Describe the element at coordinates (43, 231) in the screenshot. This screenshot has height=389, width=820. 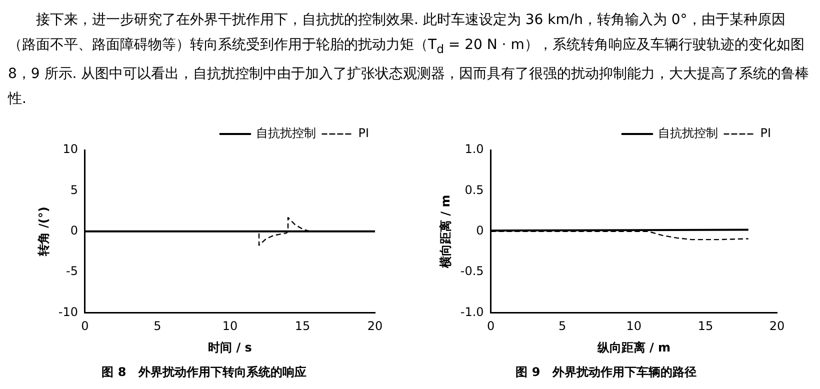
I see `y-axis-title: 转角 /(°)` at that location.